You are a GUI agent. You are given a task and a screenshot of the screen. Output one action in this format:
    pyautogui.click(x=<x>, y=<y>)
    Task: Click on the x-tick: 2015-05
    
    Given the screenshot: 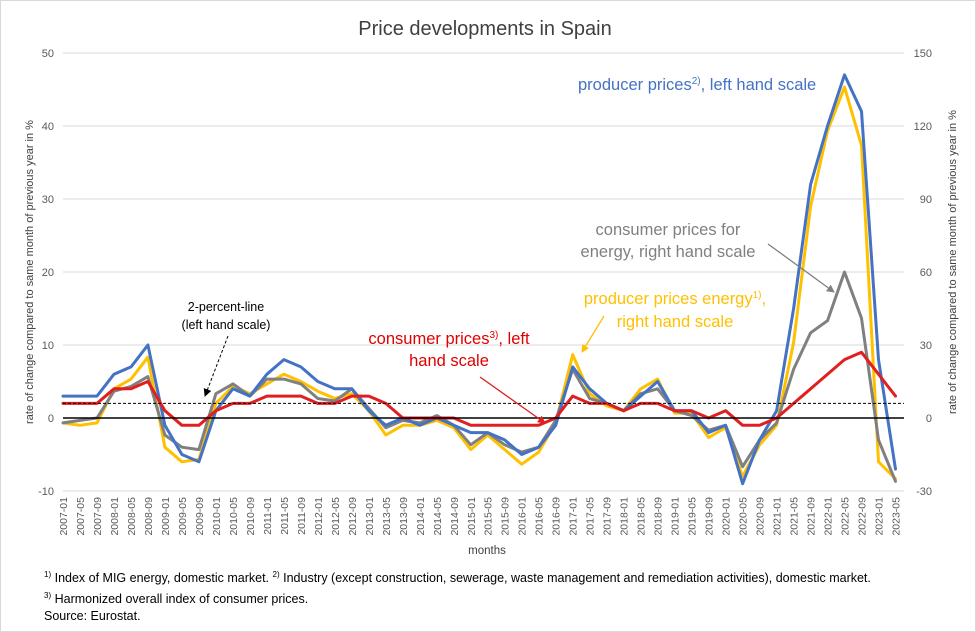 What is the action you would take?
    pyautogui.click(x=489, y=516)
    